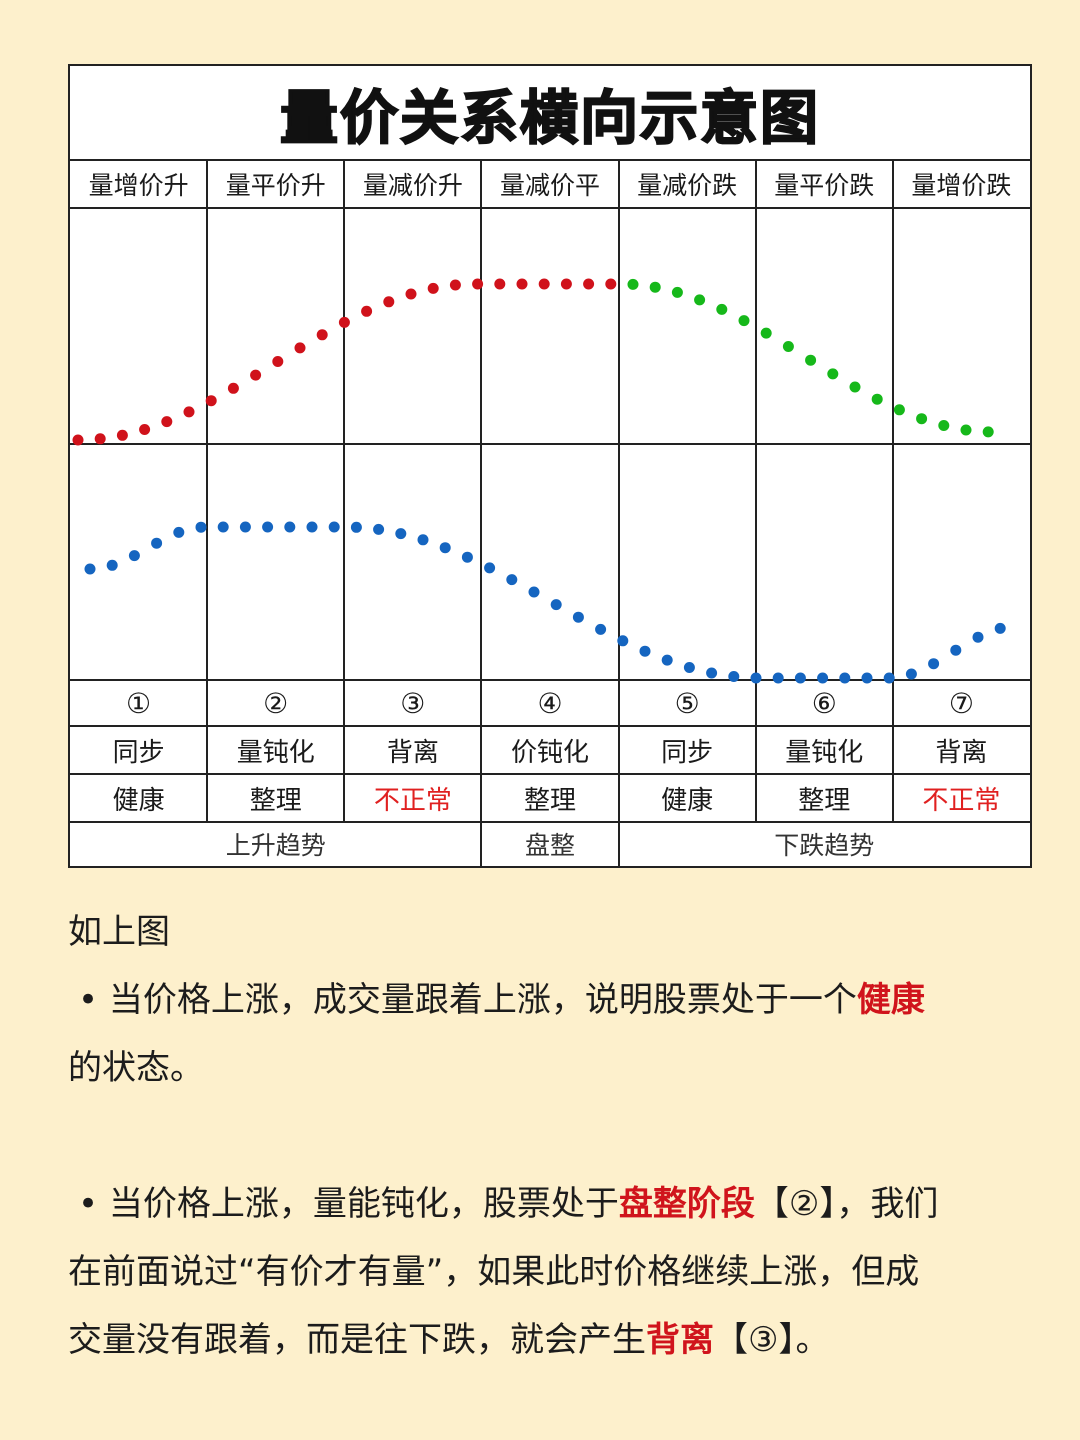 The height and width of the screenshot is (1440, 1080). Describe the element at coordinates (772, 1340) in the screenshot. I see `p2-text-e: 【③】。` at that location.